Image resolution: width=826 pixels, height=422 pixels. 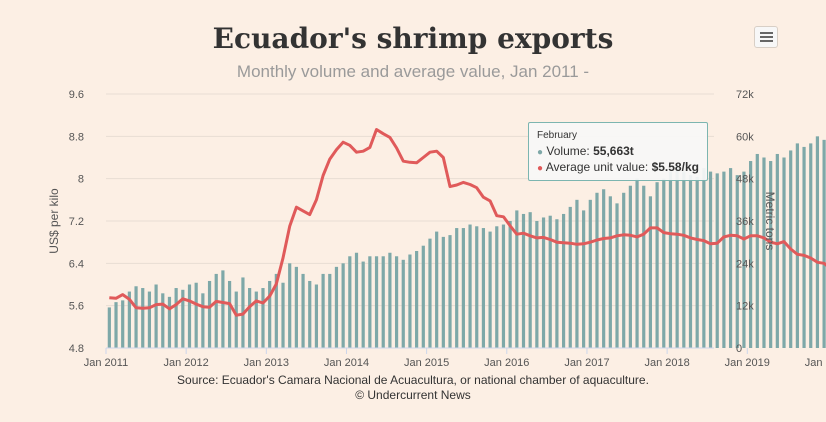 I want to click on tooltip-price-label: Average unit value:, so click(x=597, y=167).